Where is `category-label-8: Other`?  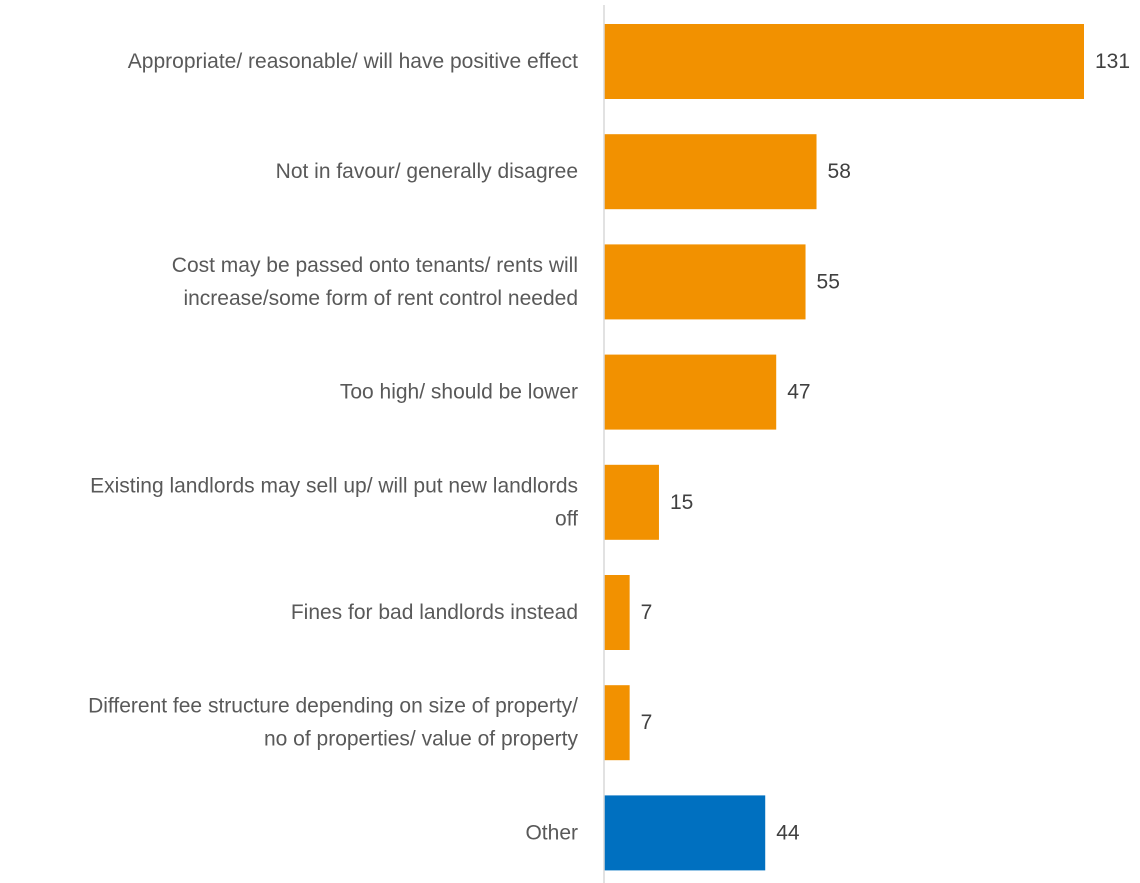
category-label-8: Other is located at coordinates (551, 832).